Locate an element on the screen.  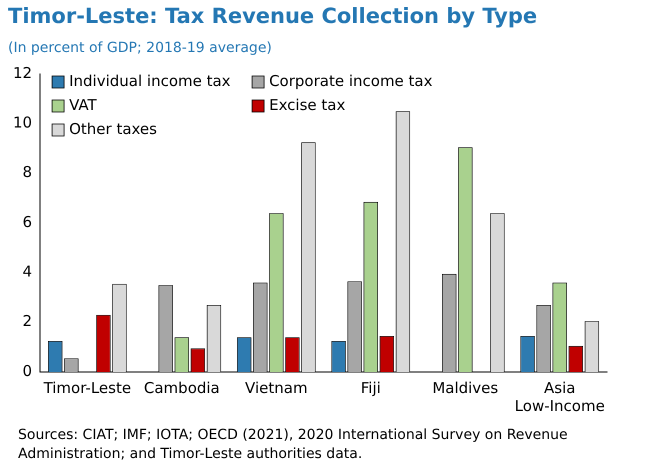
y-tick-label: 0 is located at coordinates (27, 371).